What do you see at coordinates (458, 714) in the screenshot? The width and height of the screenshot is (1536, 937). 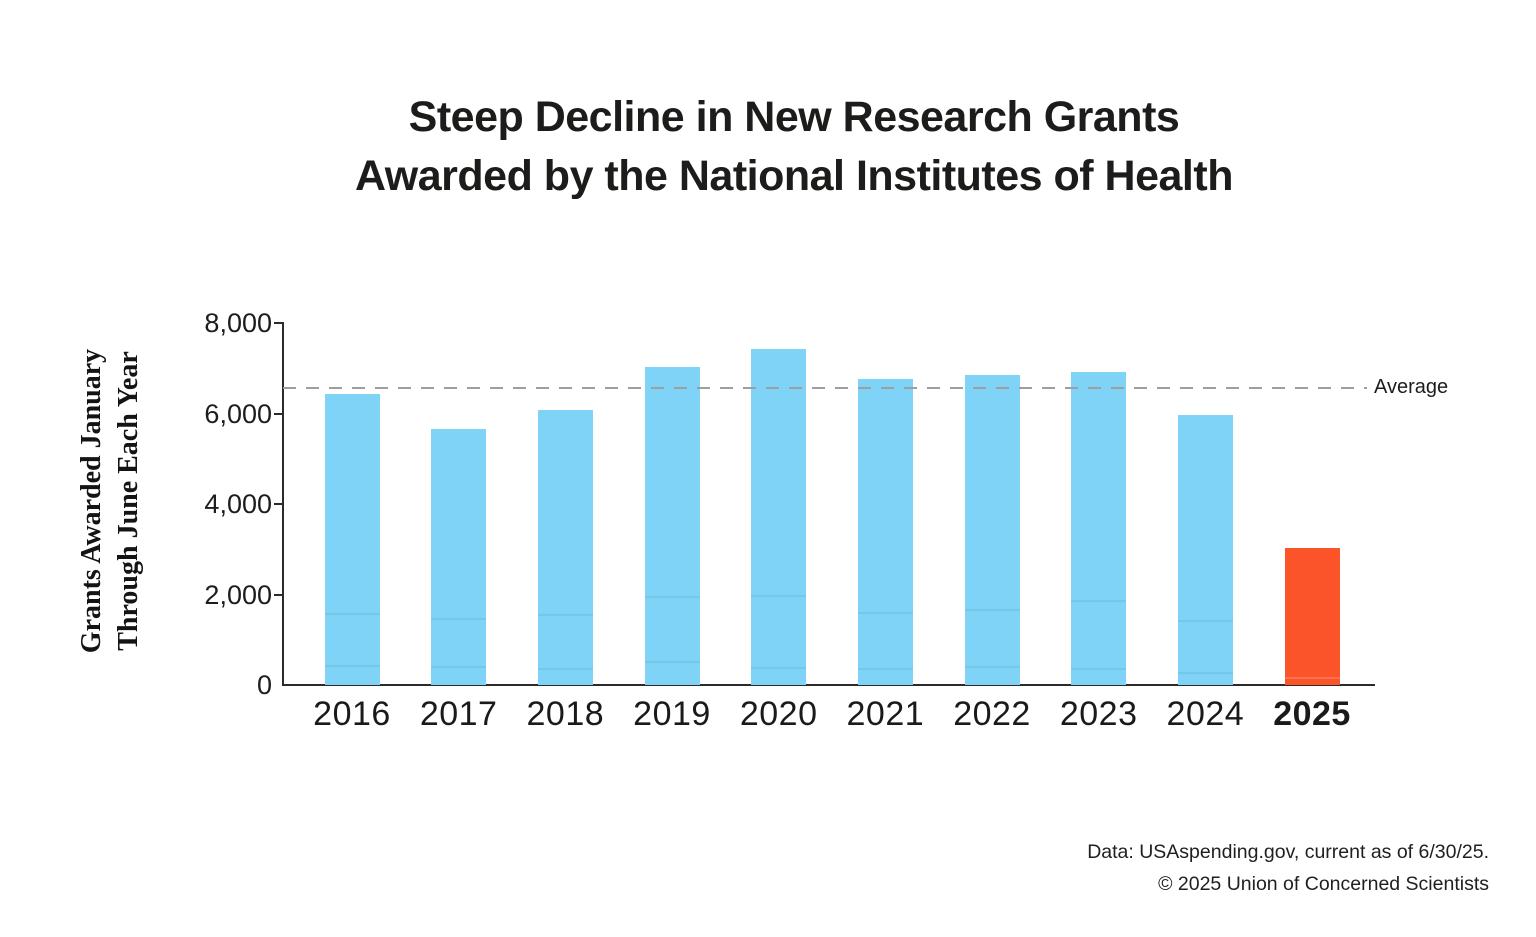 I see `x-label-2017: 2017` at bounding box center [458, 714].